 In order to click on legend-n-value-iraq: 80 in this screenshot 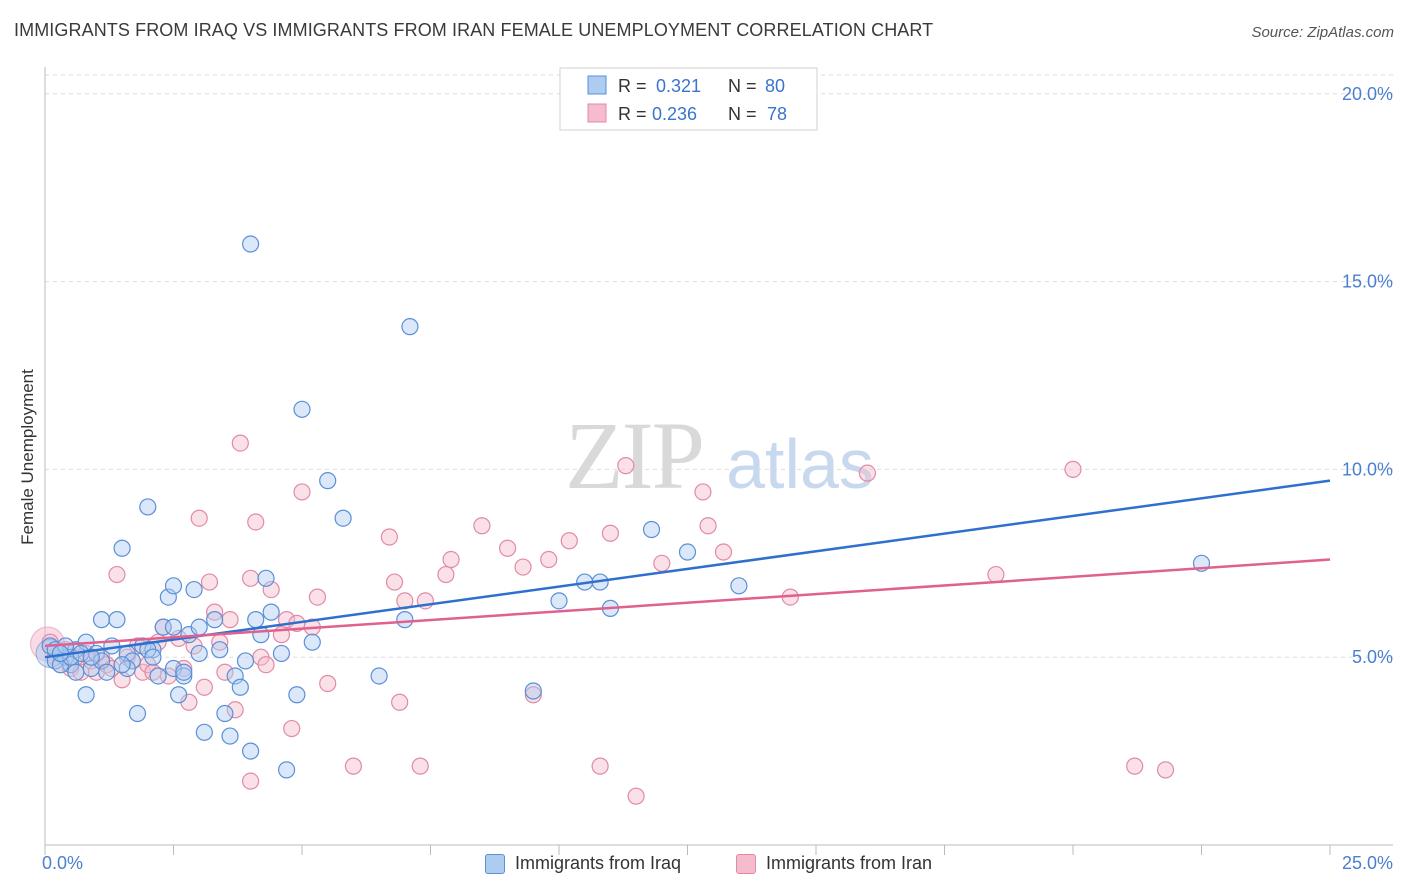, I will do `click(775, 86)`.